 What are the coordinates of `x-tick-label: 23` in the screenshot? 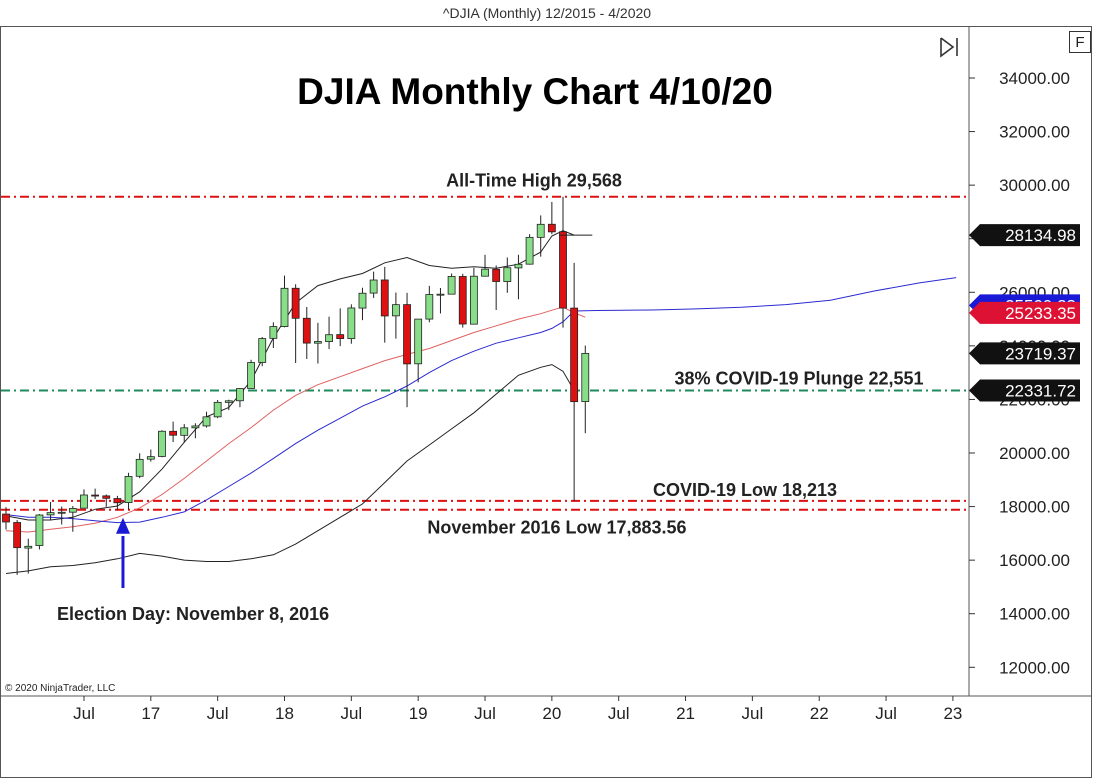 It's located at (952, 713).